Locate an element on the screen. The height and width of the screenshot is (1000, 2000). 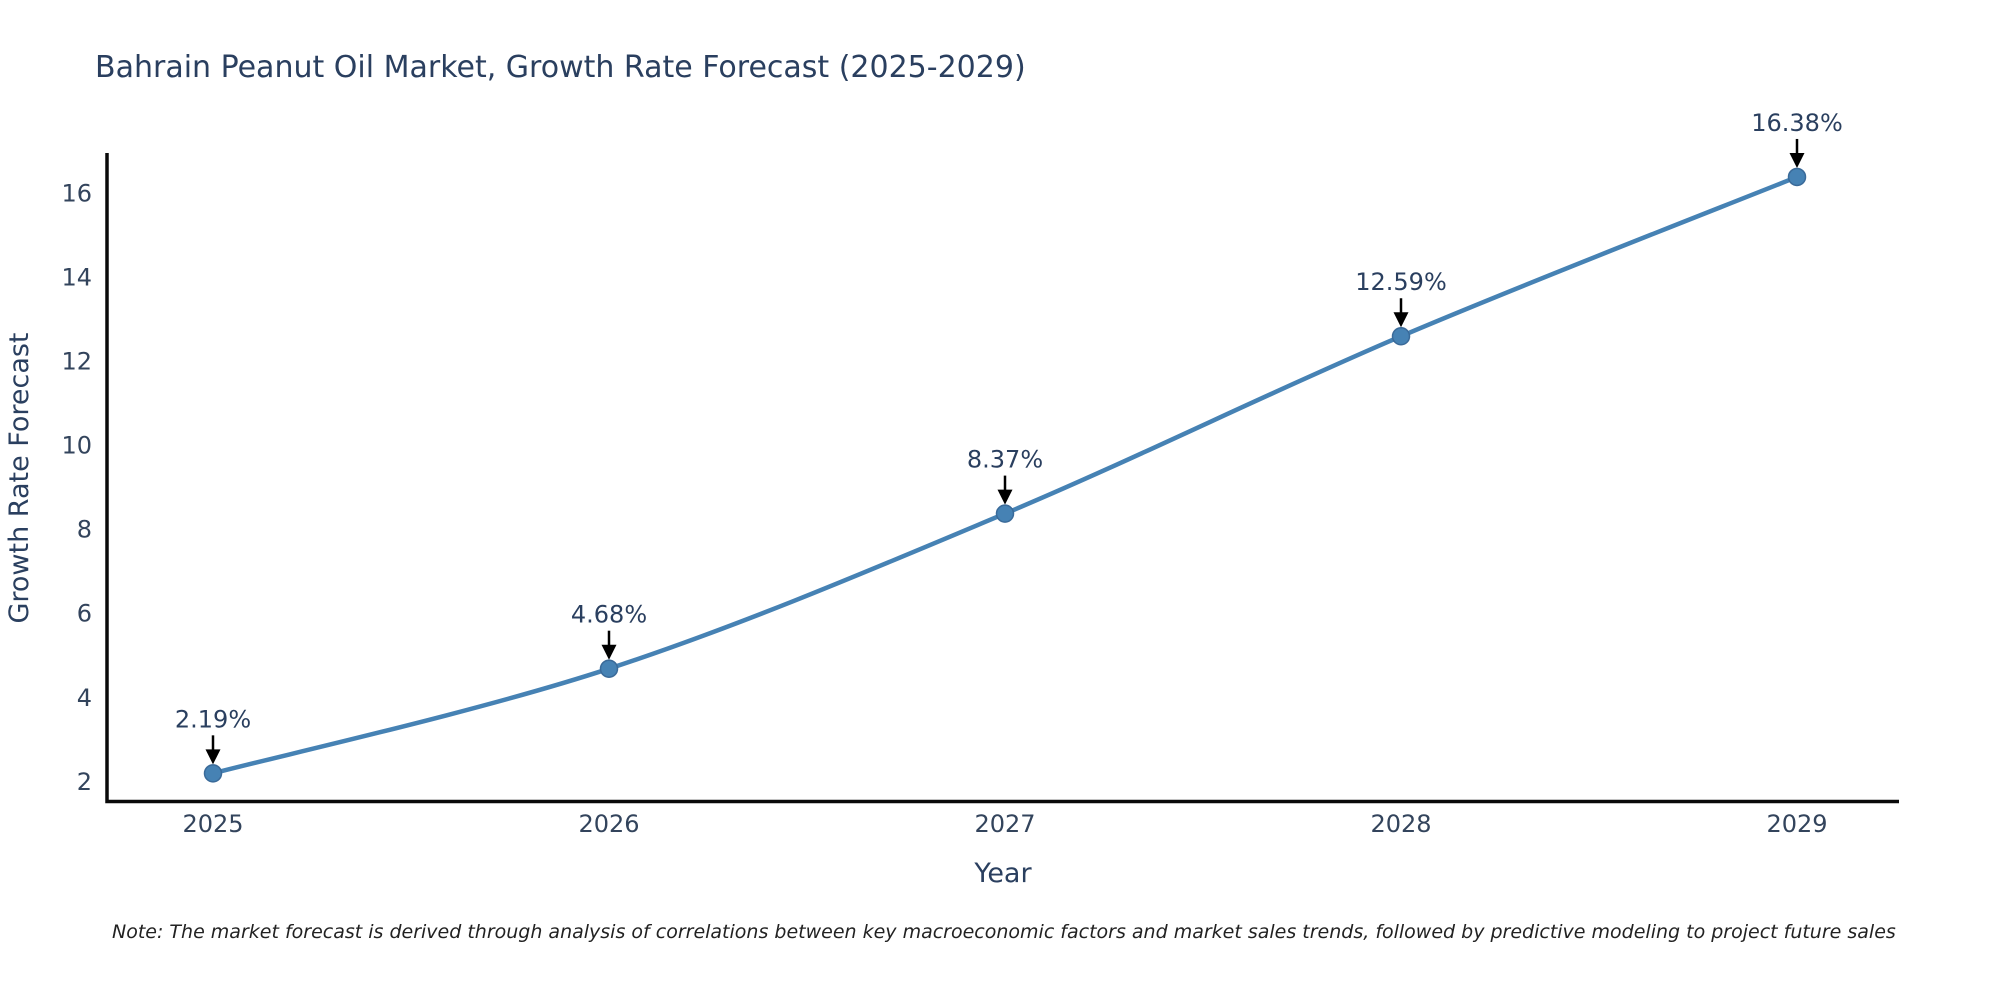
point-label: 2.19% is located at coordinates (213, 719).